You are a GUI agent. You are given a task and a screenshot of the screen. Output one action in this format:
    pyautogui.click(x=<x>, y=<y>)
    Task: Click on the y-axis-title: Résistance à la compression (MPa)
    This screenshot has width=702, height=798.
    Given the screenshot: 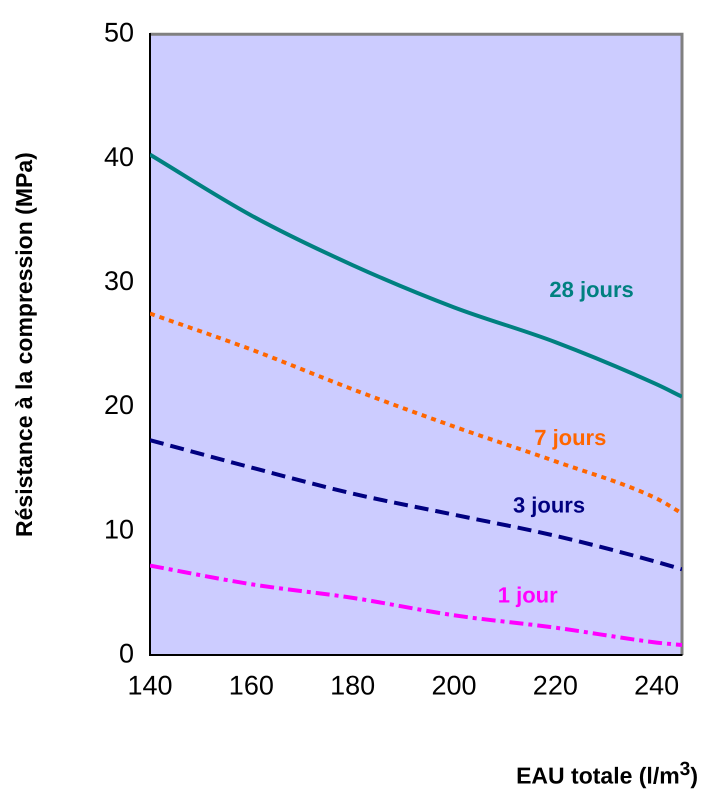 What is the action you would take?
    pyautogui.click(x=24, y=344)
    